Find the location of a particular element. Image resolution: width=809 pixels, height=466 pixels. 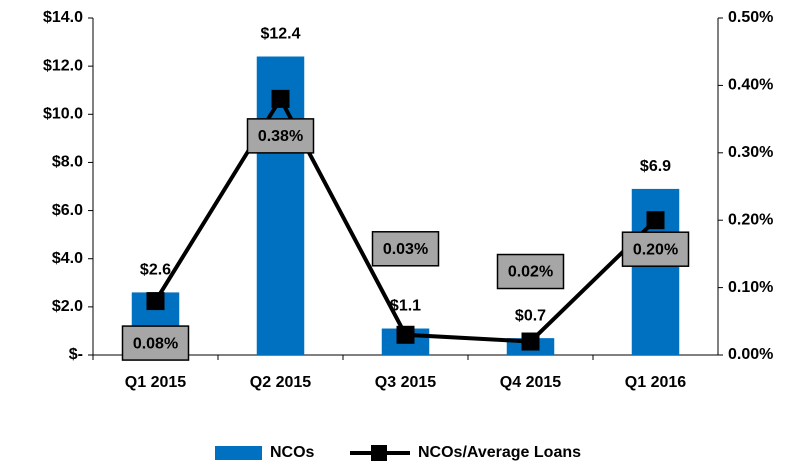

x-tick-label: Q2 2015 is located at coordinates (280, 382).